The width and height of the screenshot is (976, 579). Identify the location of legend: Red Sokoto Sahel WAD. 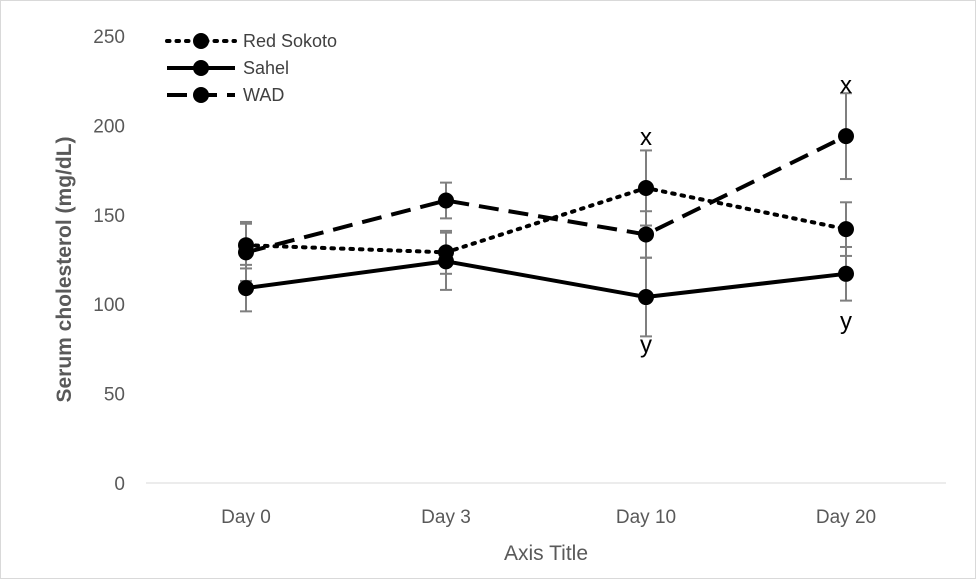
(251, 68).